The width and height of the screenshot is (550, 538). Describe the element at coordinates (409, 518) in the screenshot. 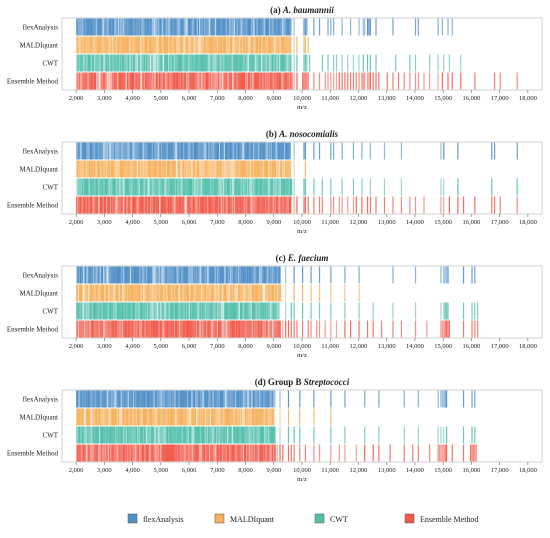

I see `legend-swatch` at that location.